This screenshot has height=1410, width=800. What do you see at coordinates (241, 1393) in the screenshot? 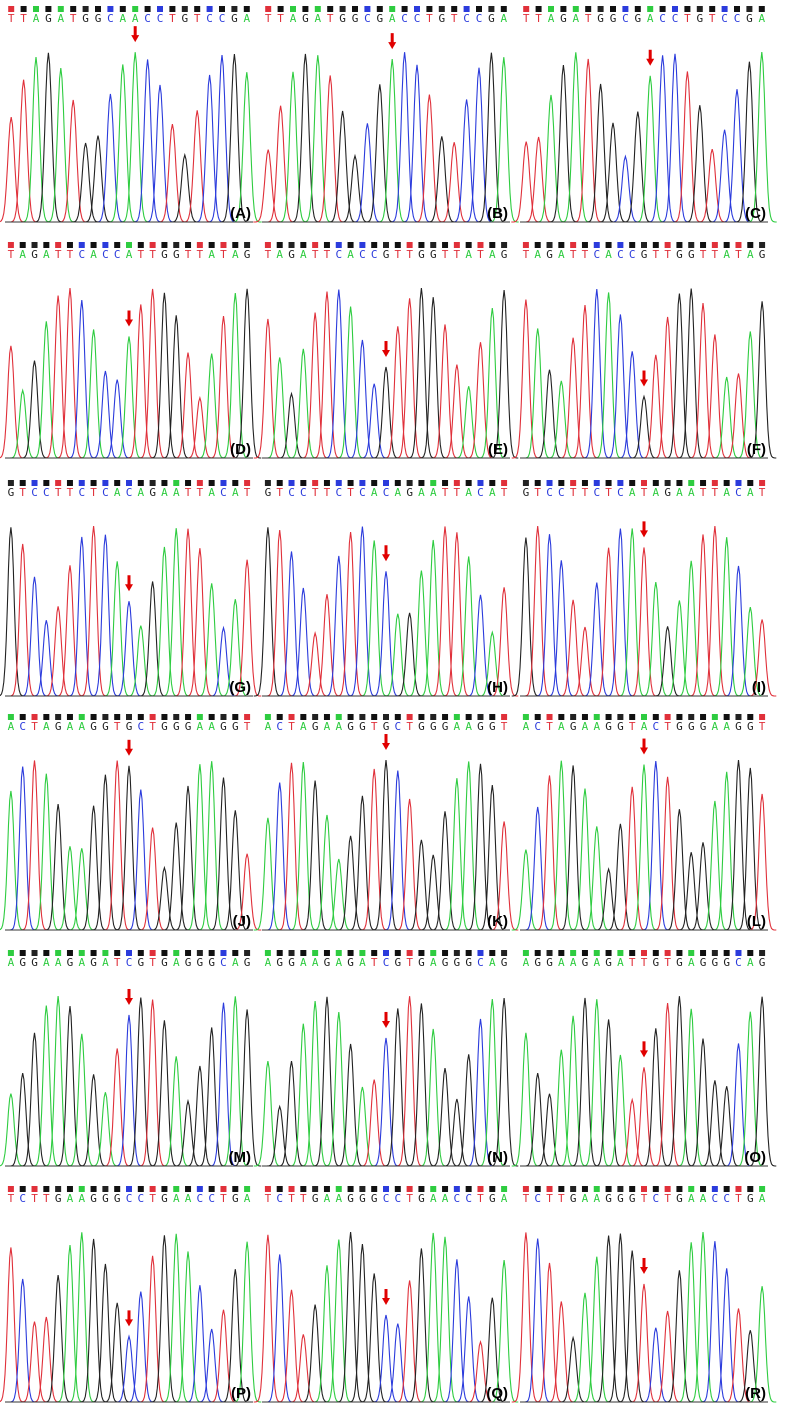
I see `panel-label: (P)` at bounding box center [241, 1393].